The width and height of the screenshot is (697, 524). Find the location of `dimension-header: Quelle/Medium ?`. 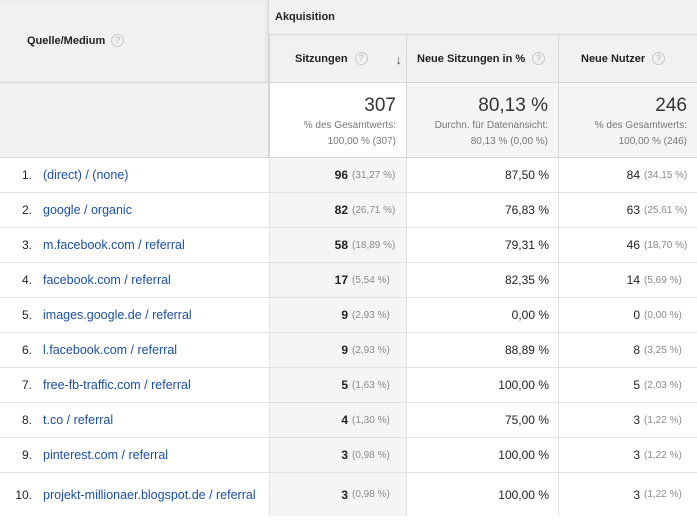

dimension-header: Quelle/Medium ? is located at coordinates (134, 41).